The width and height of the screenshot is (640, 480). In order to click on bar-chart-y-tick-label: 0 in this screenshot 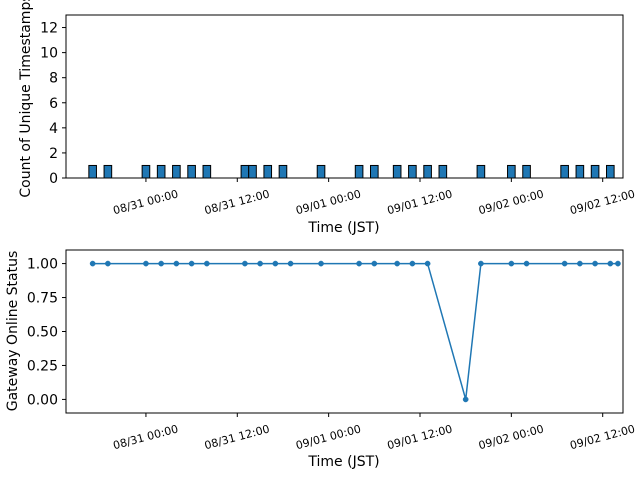, I will do `click(53, 179)`.